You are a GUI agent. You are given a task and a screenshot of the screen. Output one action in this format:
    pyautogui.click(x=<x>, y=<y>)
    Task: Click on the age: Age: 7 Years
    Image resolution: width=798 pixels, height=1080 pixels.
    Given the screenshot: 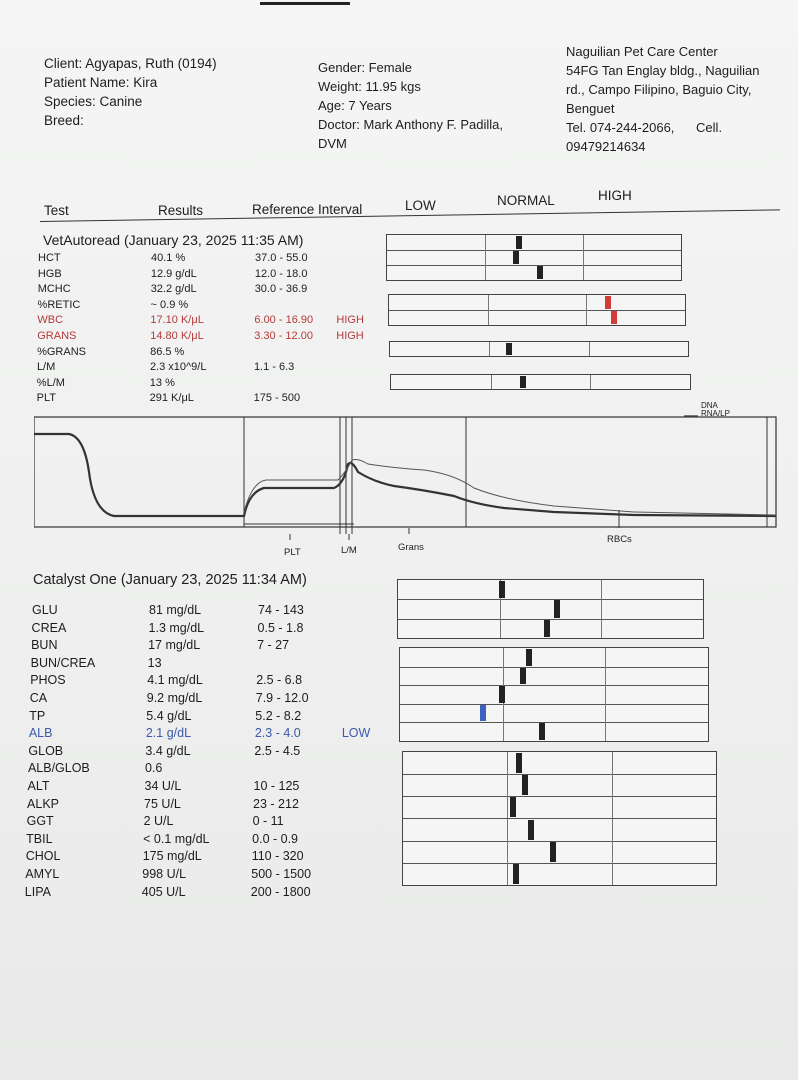 What is the action you would take?
    pyautogui.click(x=355, y=105)
    